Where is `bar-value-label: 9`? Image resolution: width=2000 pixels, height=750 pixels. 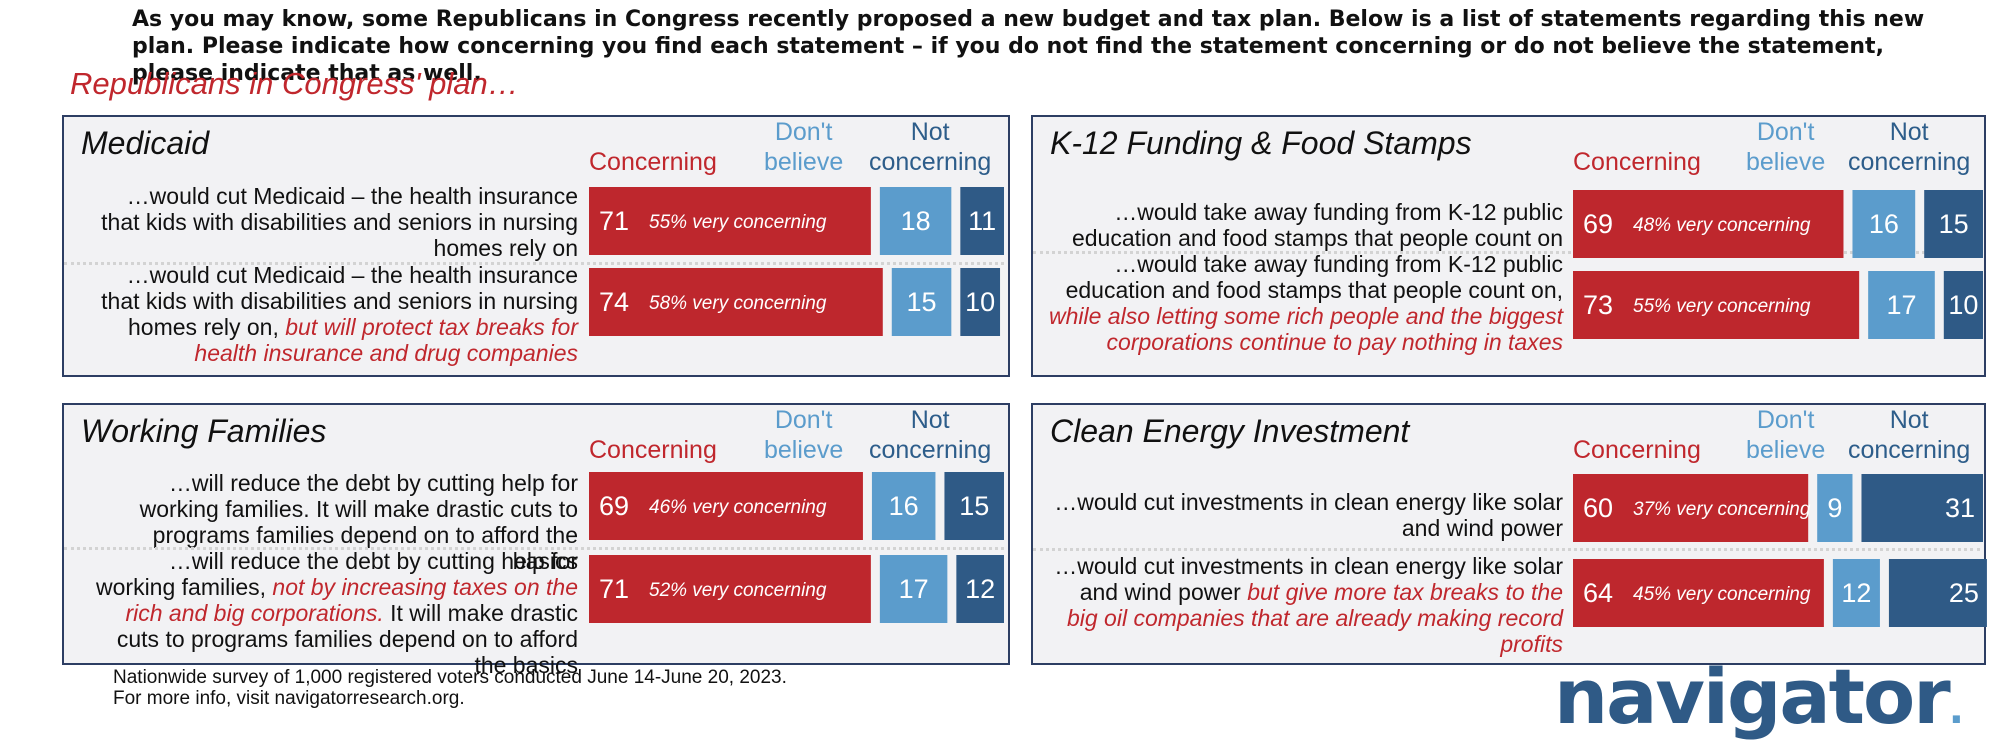 bar-value-label: 9 is located at coordinates (1834, 508).